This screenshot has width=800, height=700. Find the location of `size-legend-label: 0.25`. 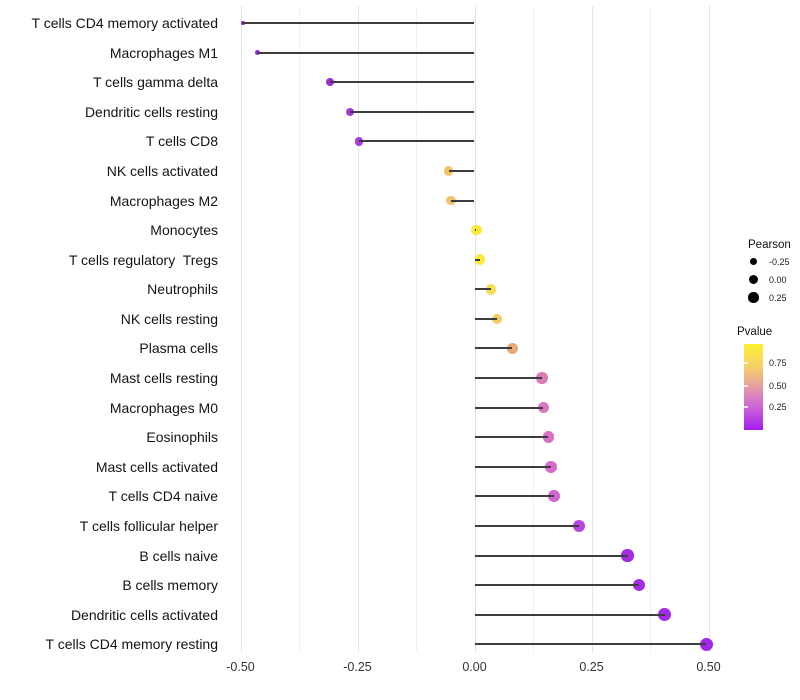

size-legend-label: 0.25 is located at coordinates (778, 297).